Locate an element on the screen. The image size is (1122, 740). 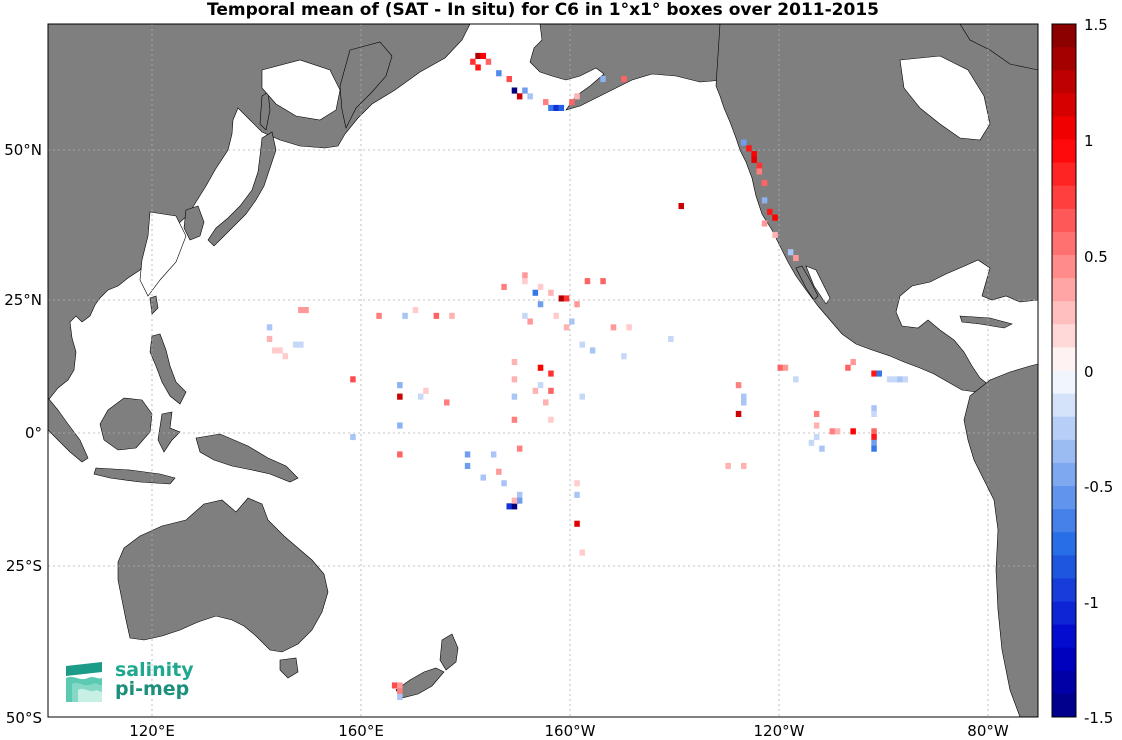
land-sumatra is located at coordinates (68, 430).